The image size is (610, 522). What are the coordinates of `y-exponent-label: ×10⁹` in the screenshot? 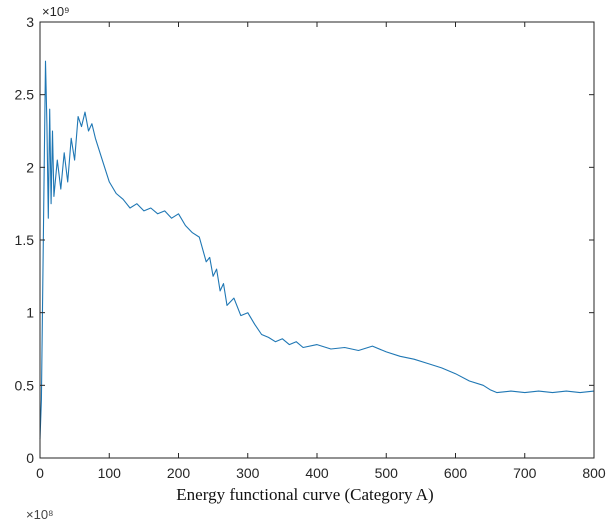 It's located at (56, 11).